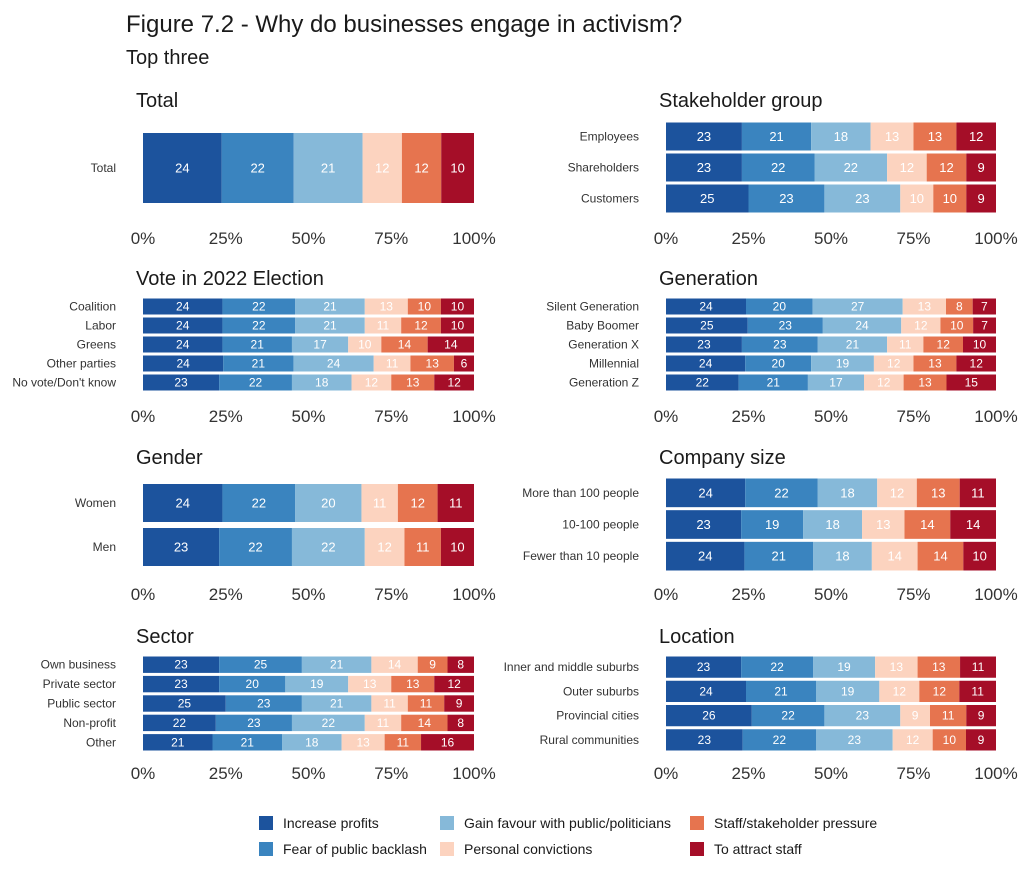 The width and height of the screenshot is (1024, 878). What do you see at coordinates (614, 364) in the screenshot?
I see `category-label: Millennial` at bounding box center [614, 364].